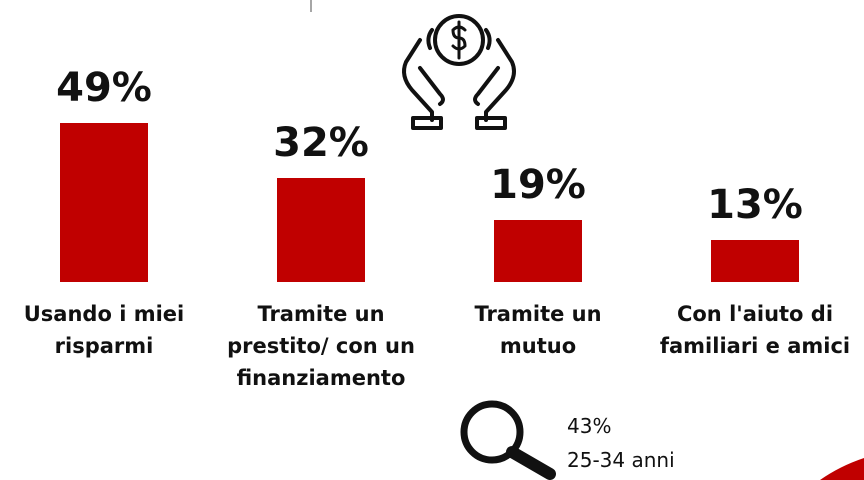 The image size is (864, 480). I want to click on value-label: 13%, so click(755, 204).